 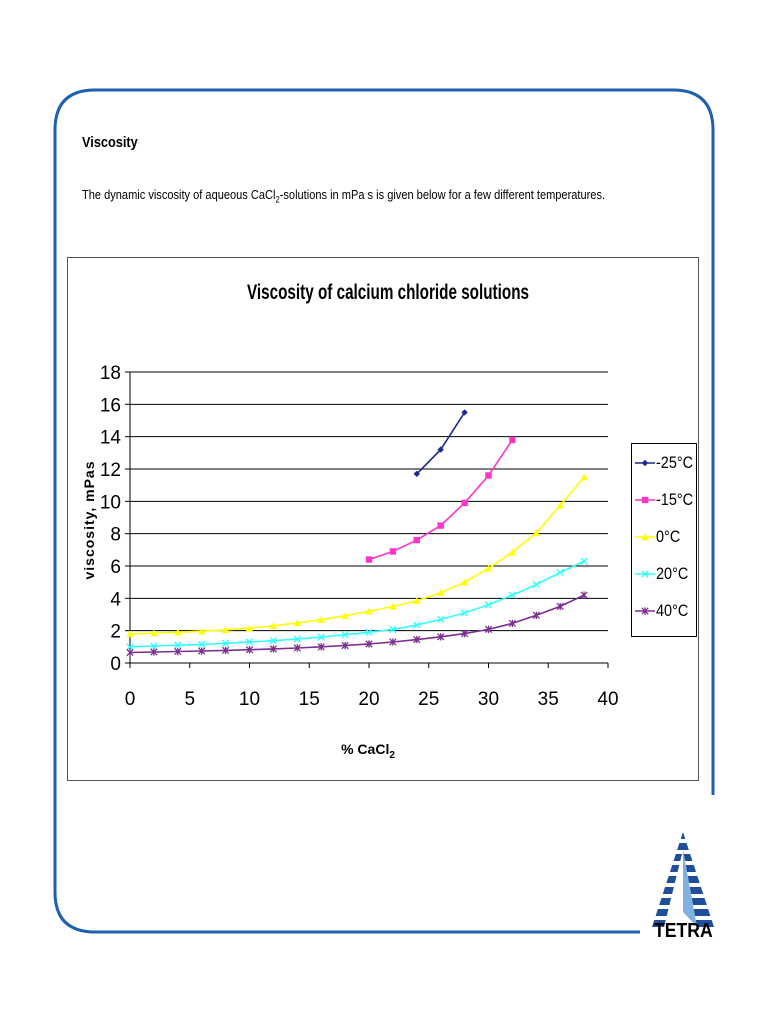 I want to click on legend-item: -25°C, so click(x=665, y=463).